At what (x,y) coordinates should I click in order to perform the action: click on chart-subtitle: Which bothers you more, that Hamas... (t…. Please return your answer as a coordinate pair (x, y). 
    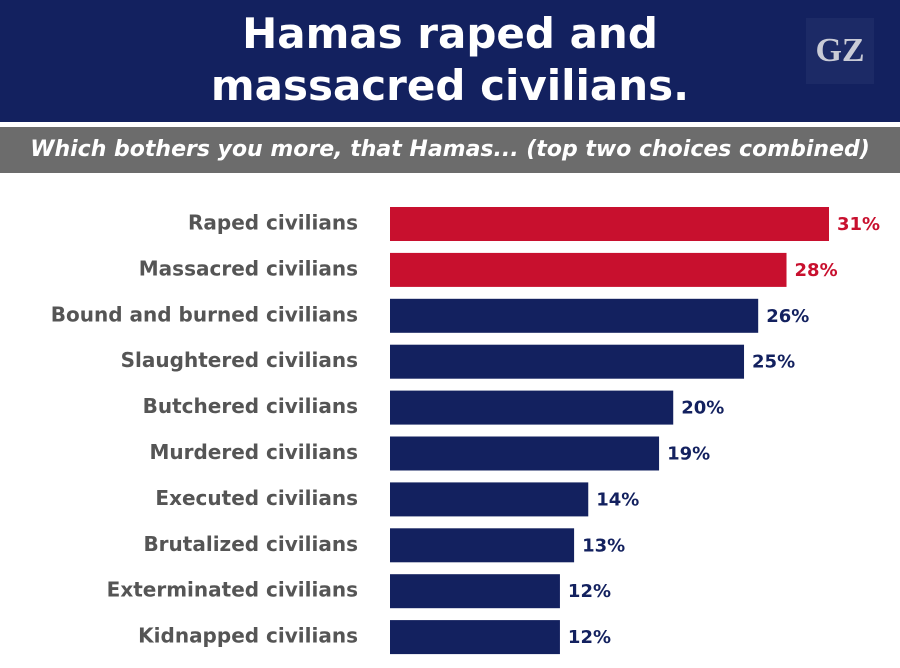
    Looking at the image, I should click on (450, 150).